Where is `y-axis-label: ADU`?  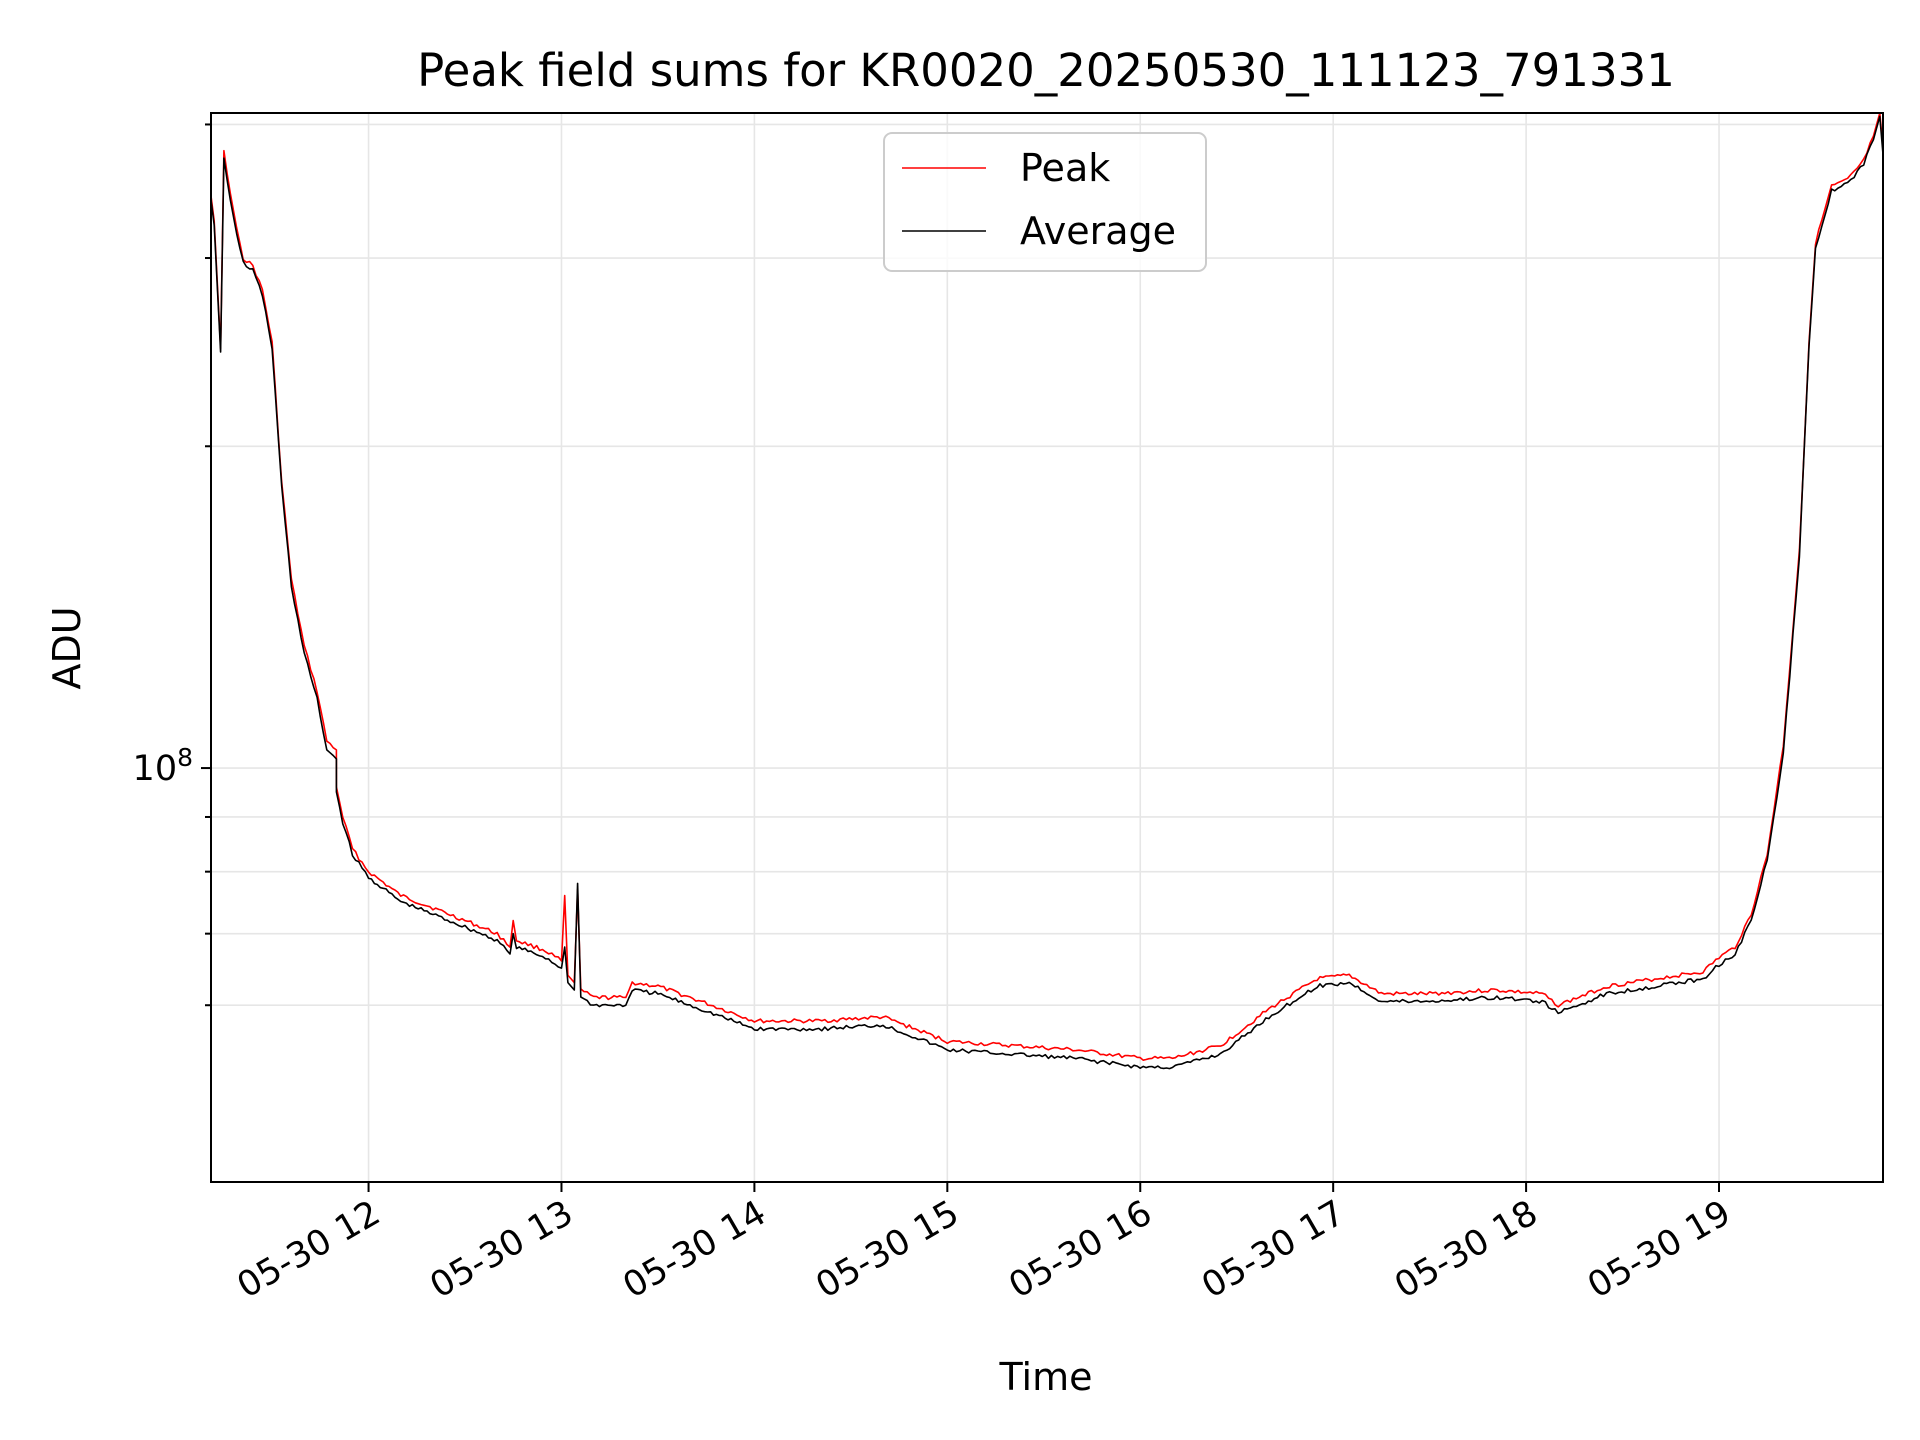
y-axis-label: ADU is located at coordinates (67, 647).